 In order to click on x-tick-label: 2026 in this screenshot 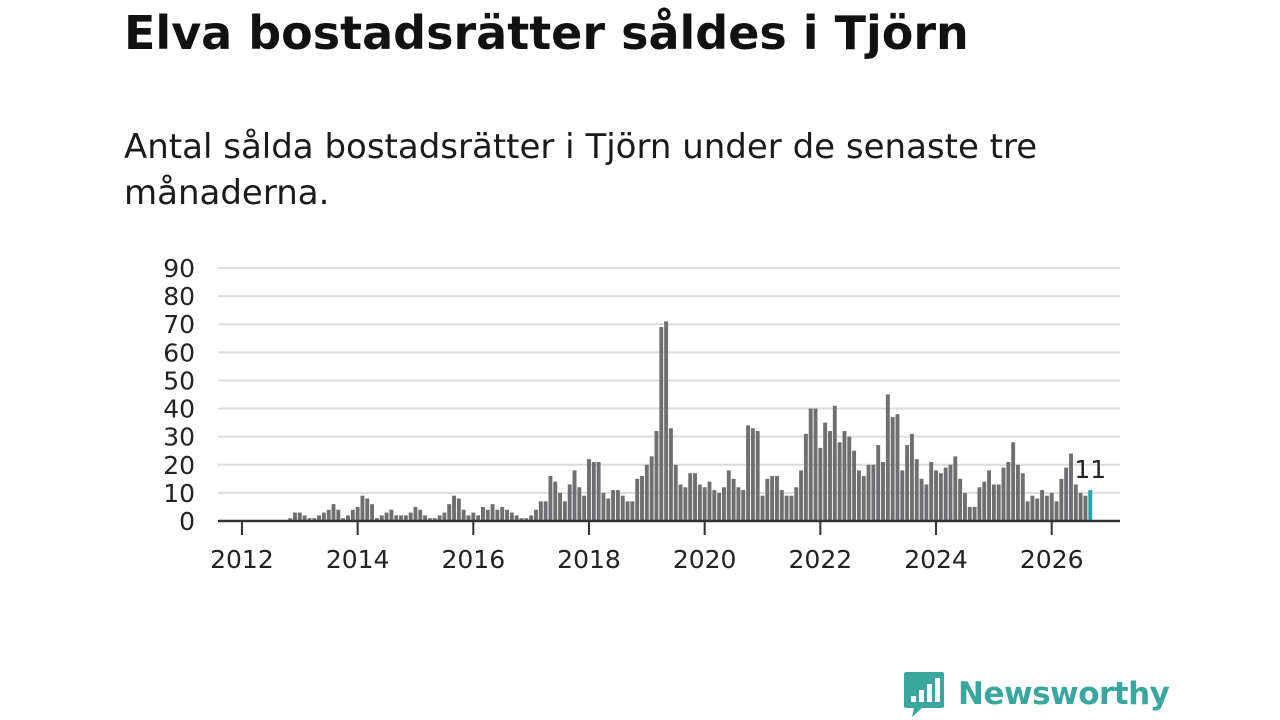, I will do `click(1052, 559)`.